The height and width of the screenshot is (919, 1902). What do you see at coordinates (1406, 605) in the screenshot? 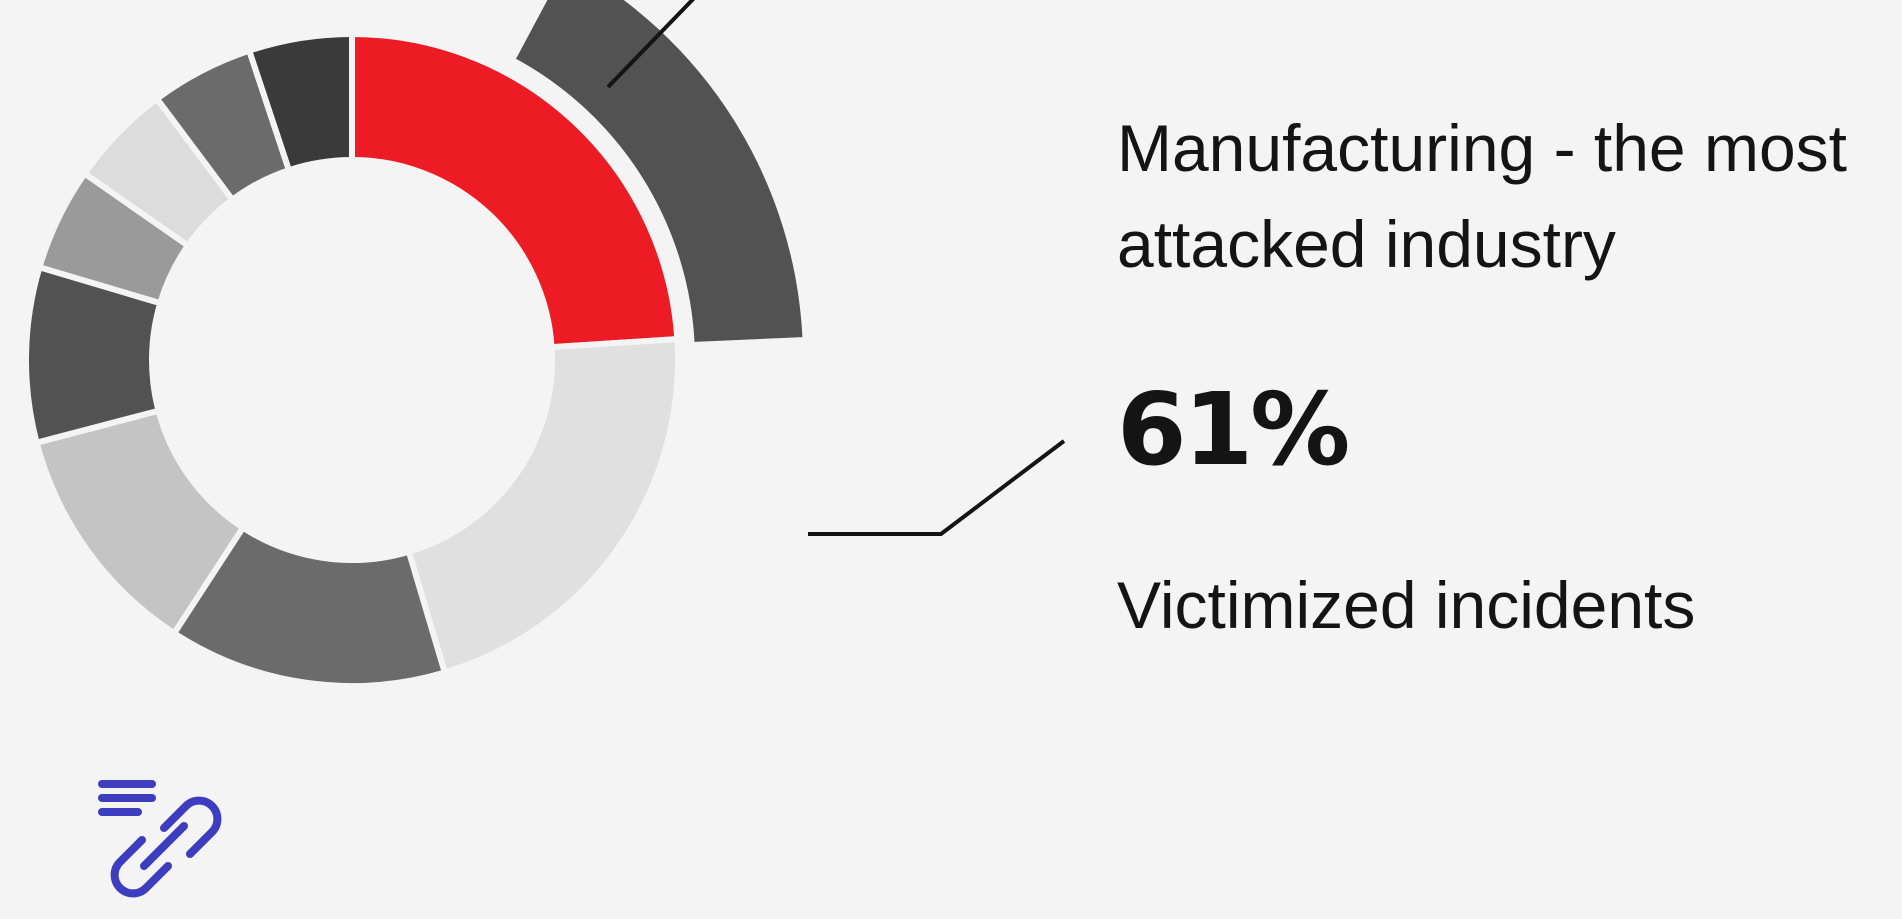
I see `stat-label: Victimized incidents` at bounding box center [1406, 605].